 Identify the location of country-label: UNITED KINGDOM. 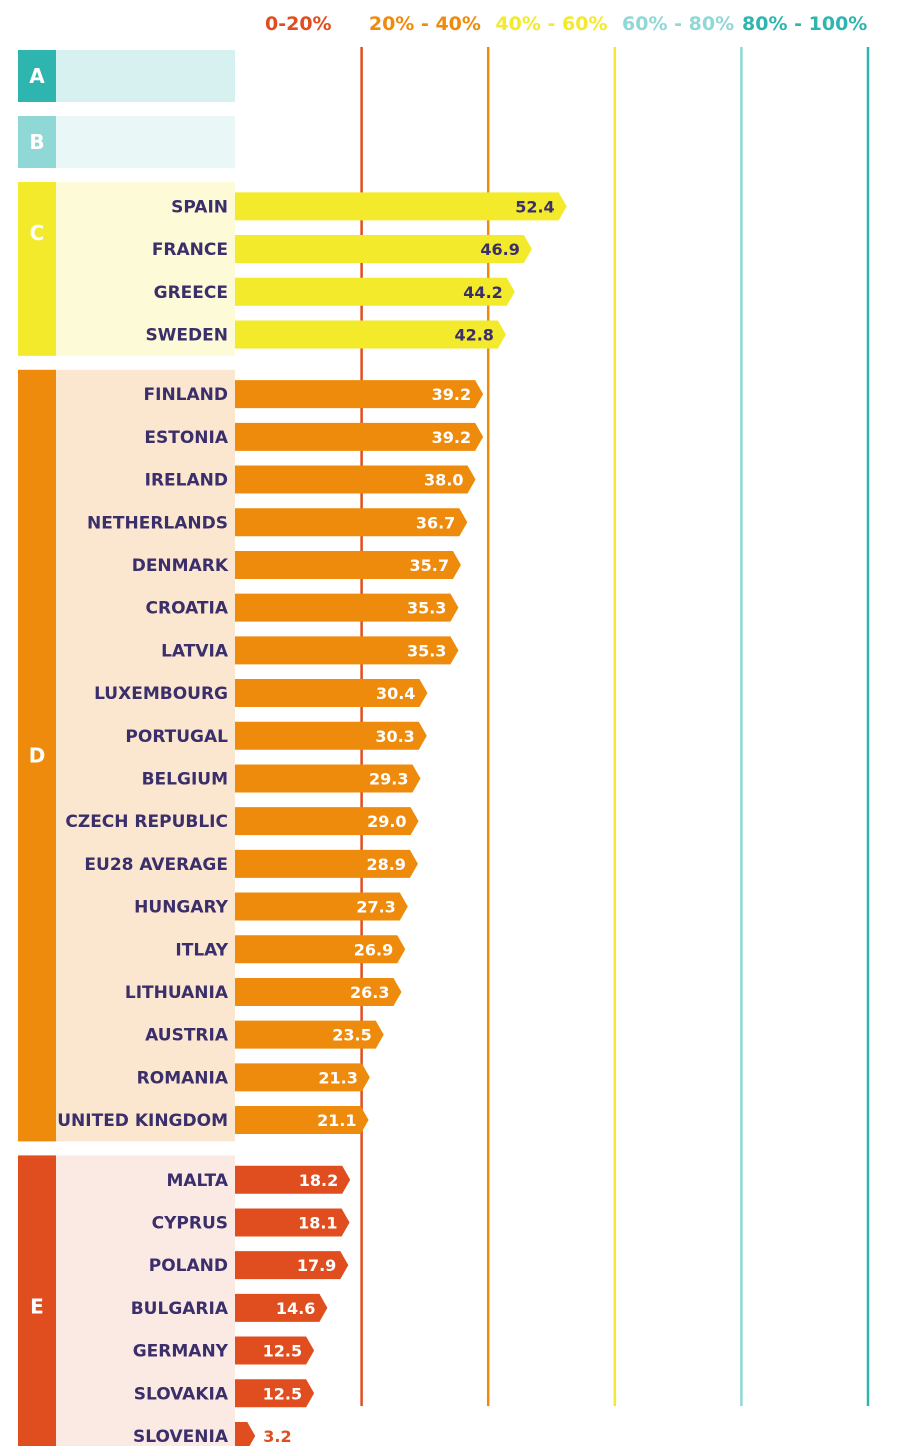
(142, 1121).